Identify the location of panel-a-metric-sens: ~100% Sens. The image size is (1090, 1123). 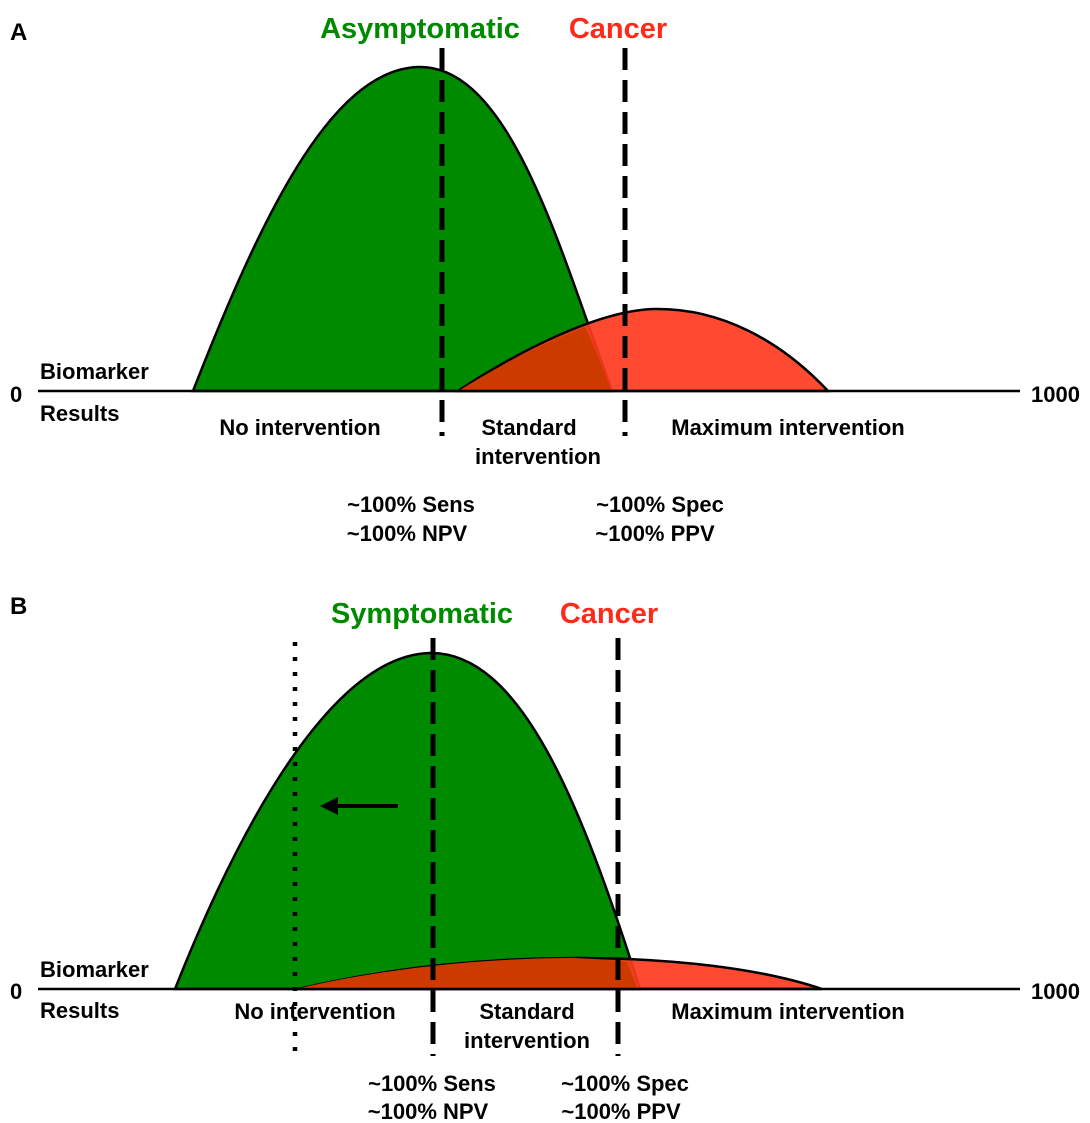
(411, 504).